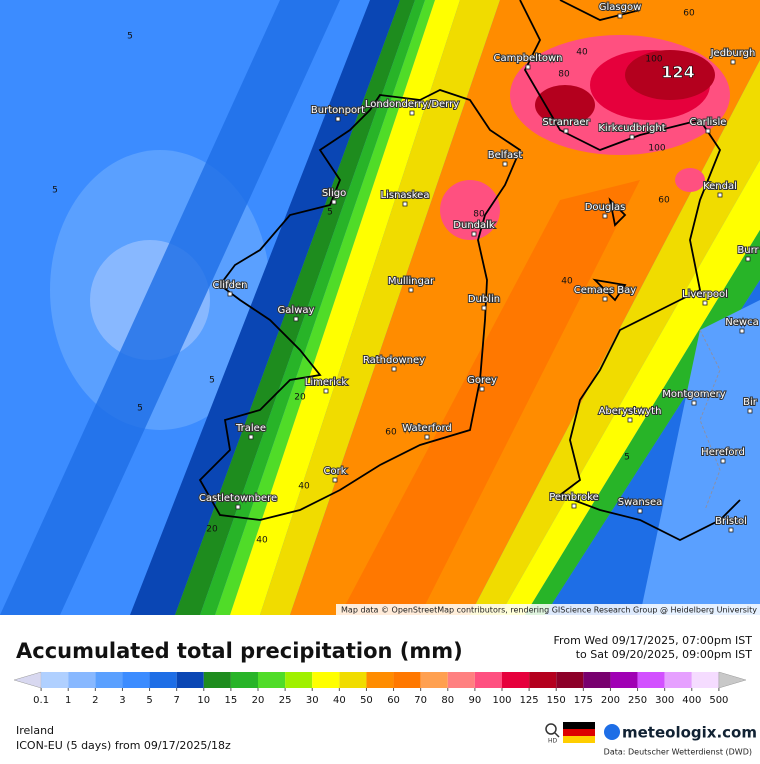 This screenshot has height=764, width=760. Describe the element at coordinates (574, 497) in the screenshot. I see `city-label: Pembroke` at that location.